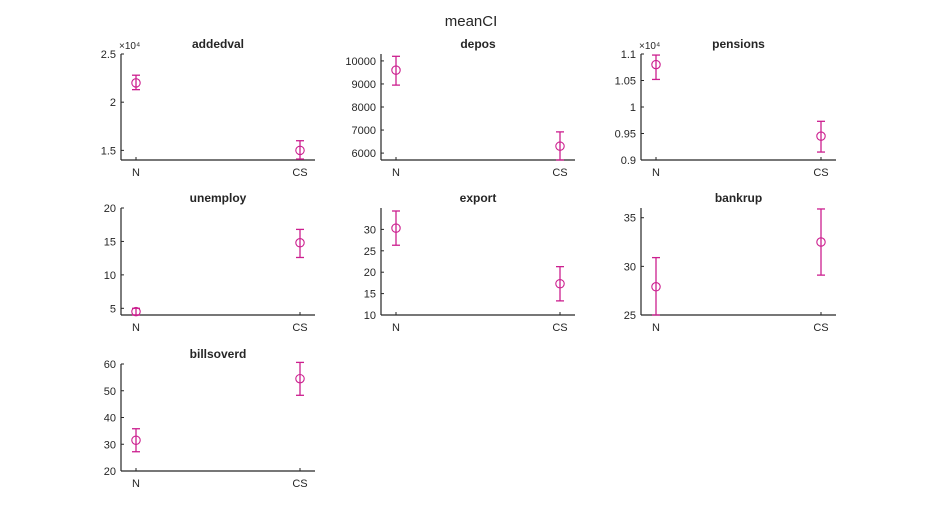  What do you see at coordinates (738, 198) in the screenshot?
I see `subplot-title: bankrup` at bounding box center [738, 198].